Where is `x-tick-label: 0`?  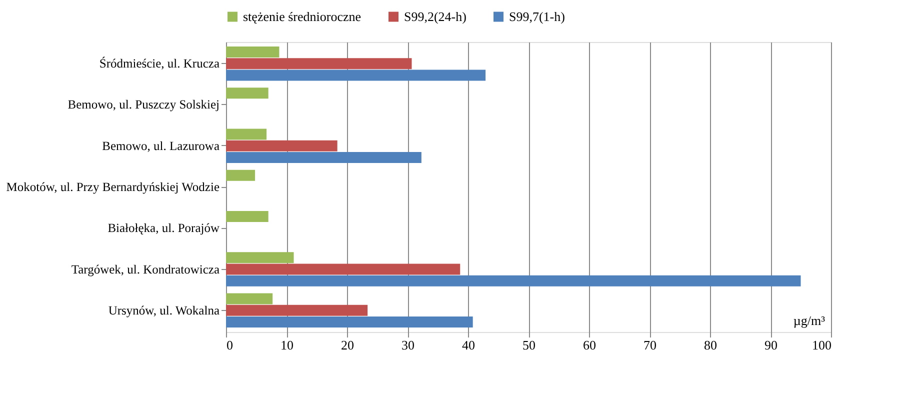
x-tick-label: 0 is located at coordinates (229, 345).